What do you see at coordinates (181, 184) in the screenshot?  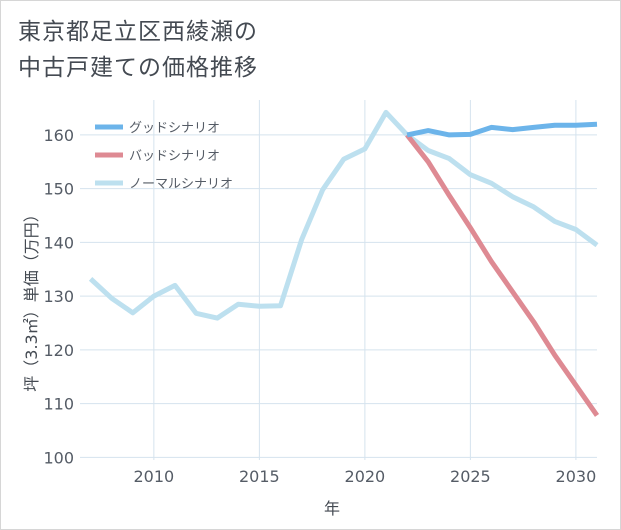 I see `legend-label: ノーマルシナリオ` at bounding box center [181, 184].